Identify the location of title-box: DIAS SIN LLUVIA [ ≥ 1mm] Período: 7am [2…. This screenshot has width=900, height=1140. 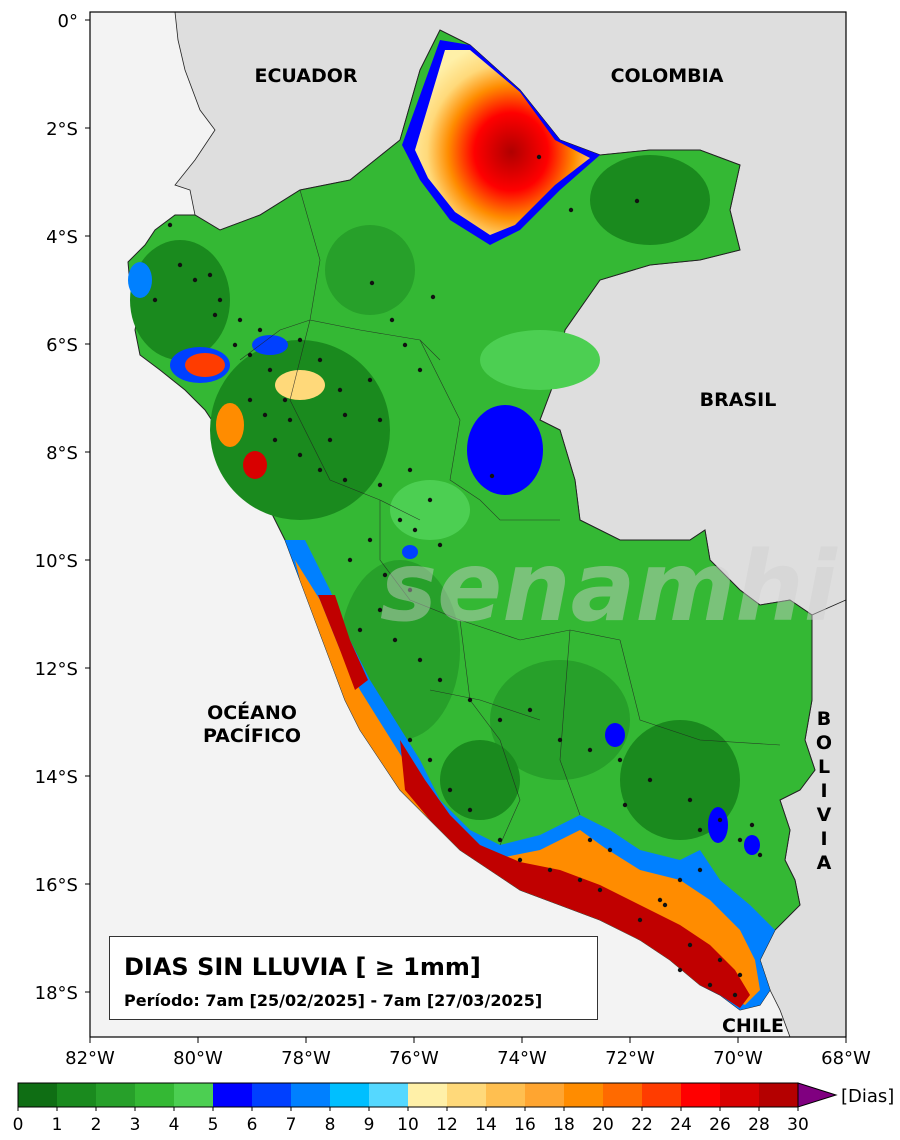
(353, 978).